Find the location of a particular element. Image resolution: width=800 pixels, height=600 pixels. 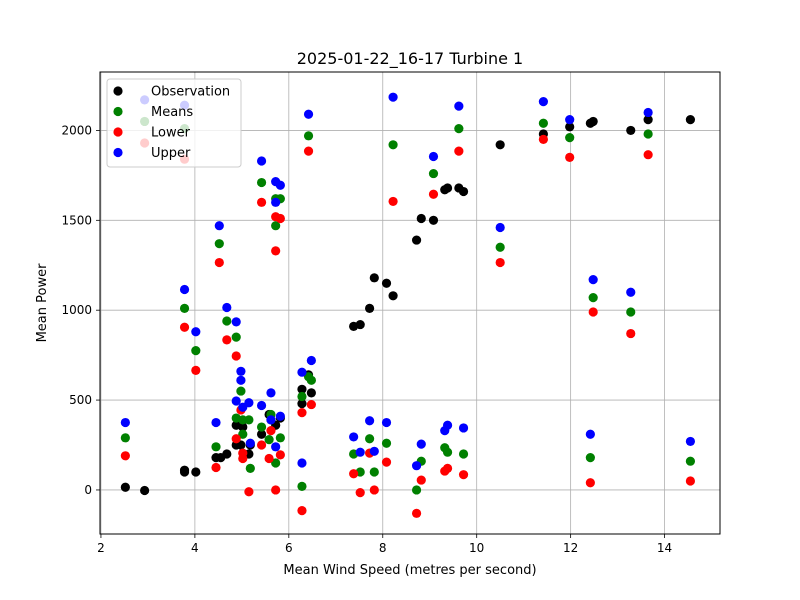

y-tick-label: 1500 is located at coordinates (76, 220).